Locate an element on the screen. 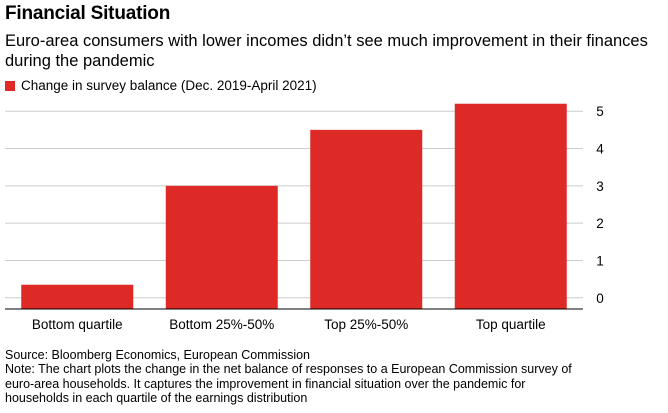  x-tick-label: Bottom quartile is located at coordinates (77, 324).